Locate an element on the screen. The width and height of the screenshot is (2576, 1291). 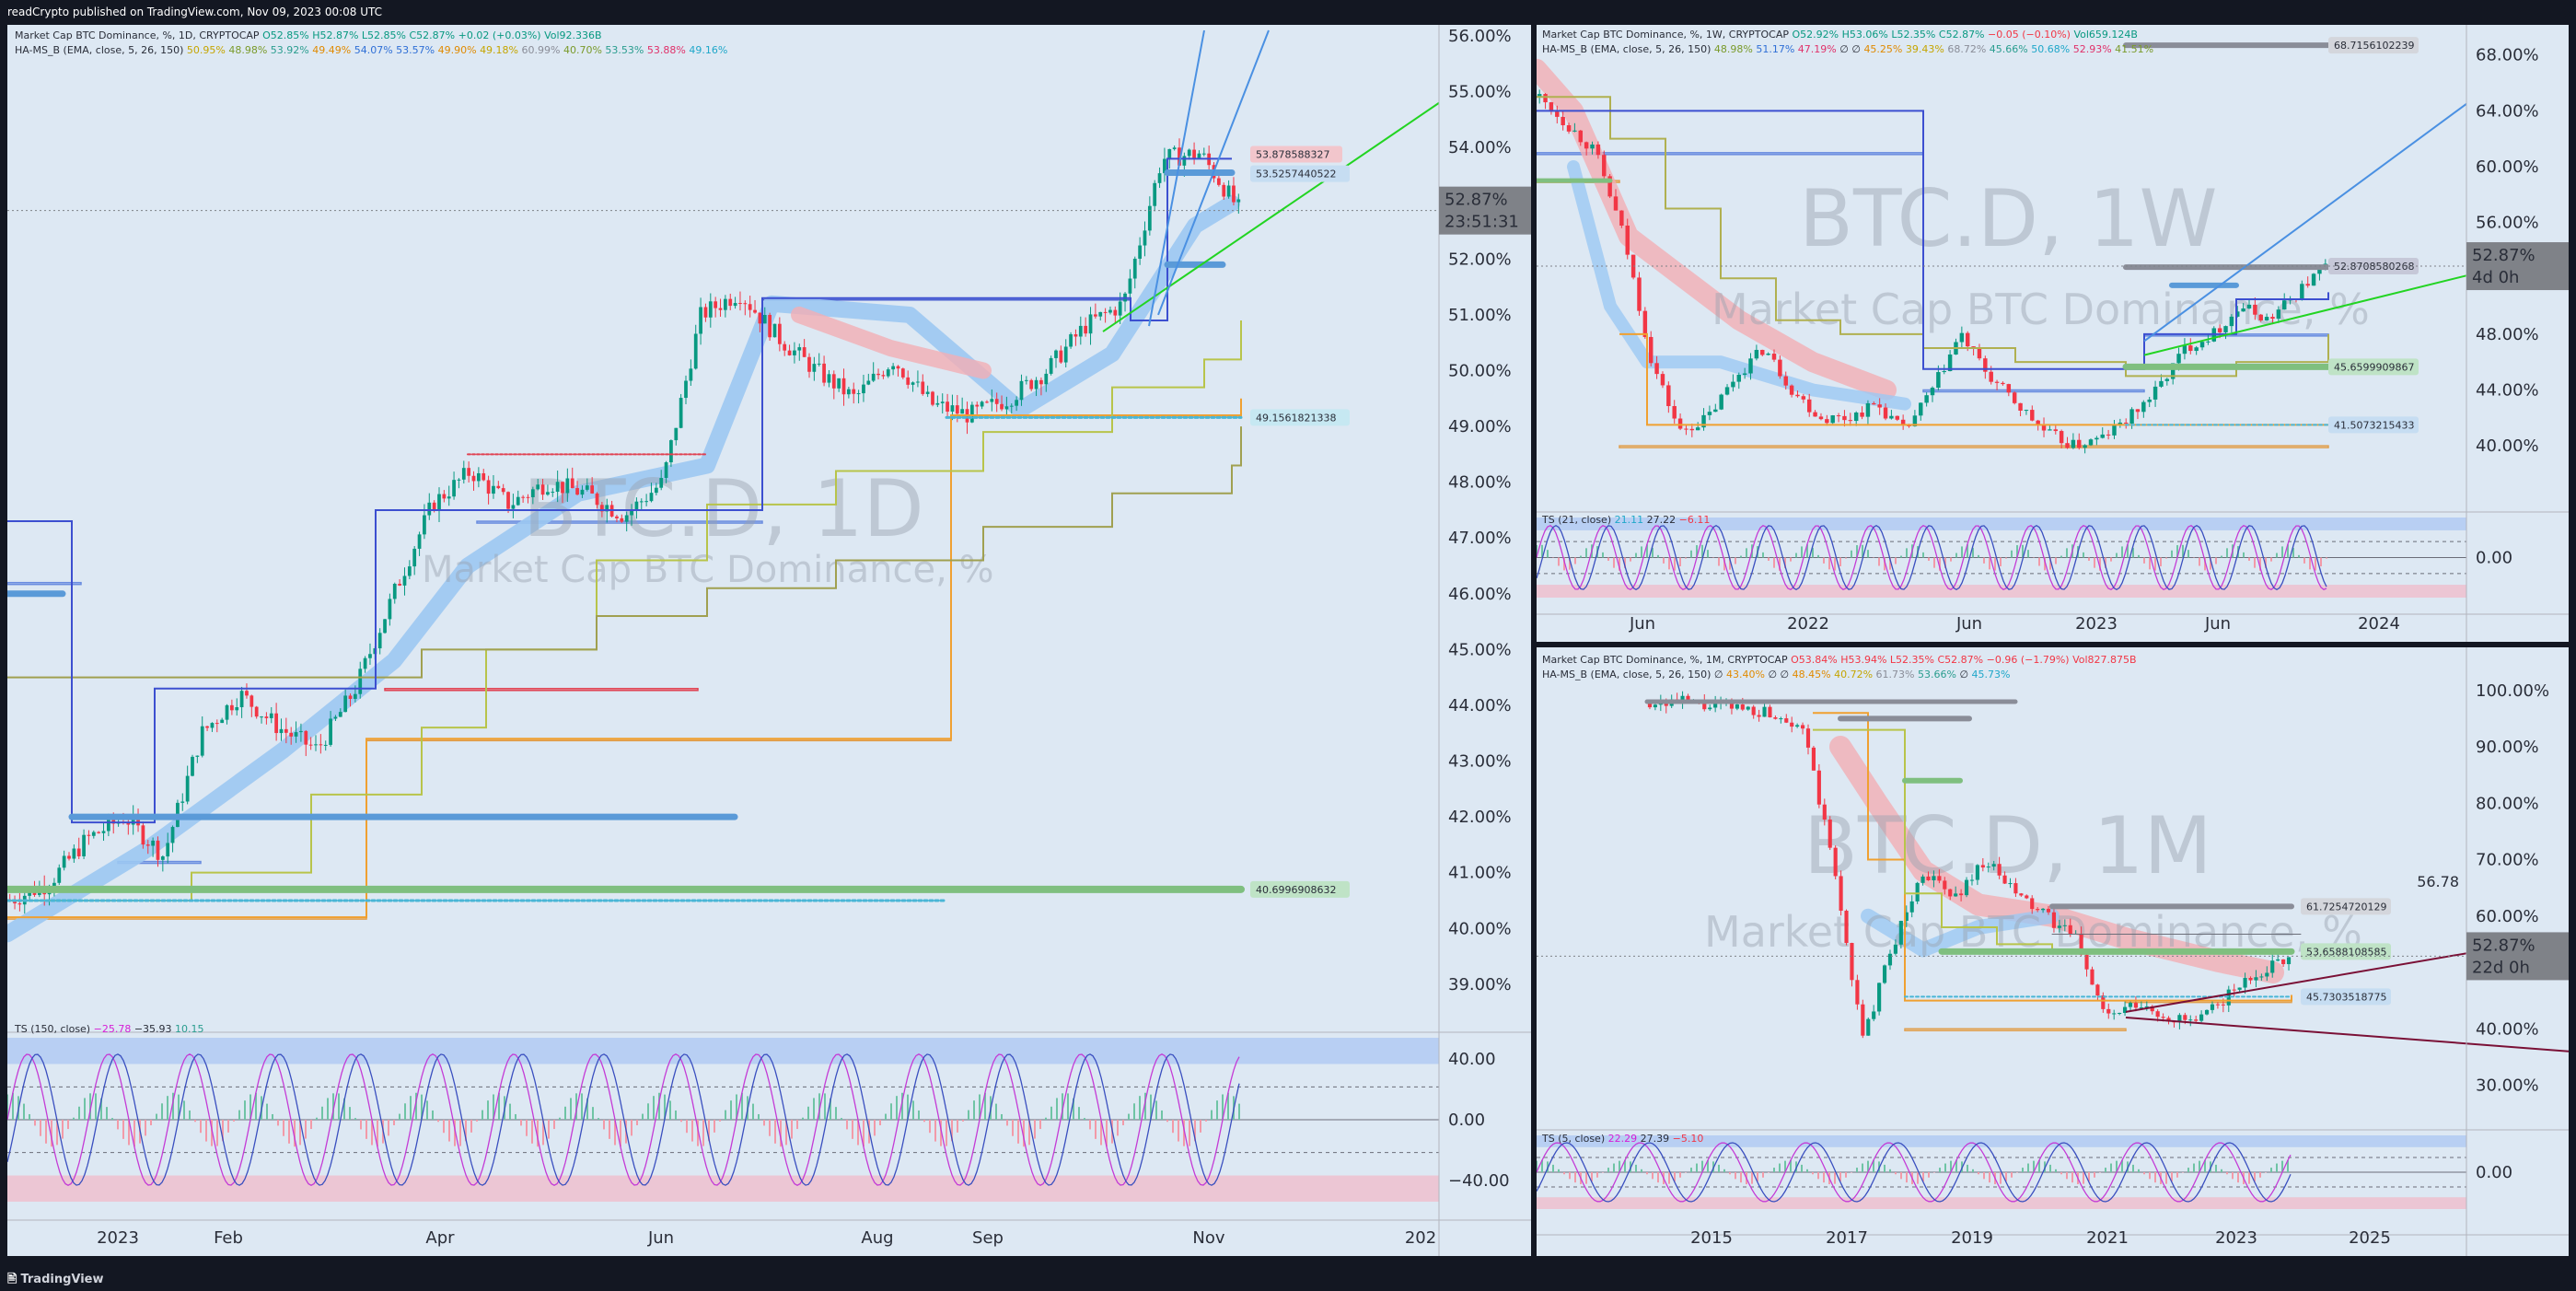
watermark-description: Market Cap BTC Dominance, % is located at coordinates (2041, 310).